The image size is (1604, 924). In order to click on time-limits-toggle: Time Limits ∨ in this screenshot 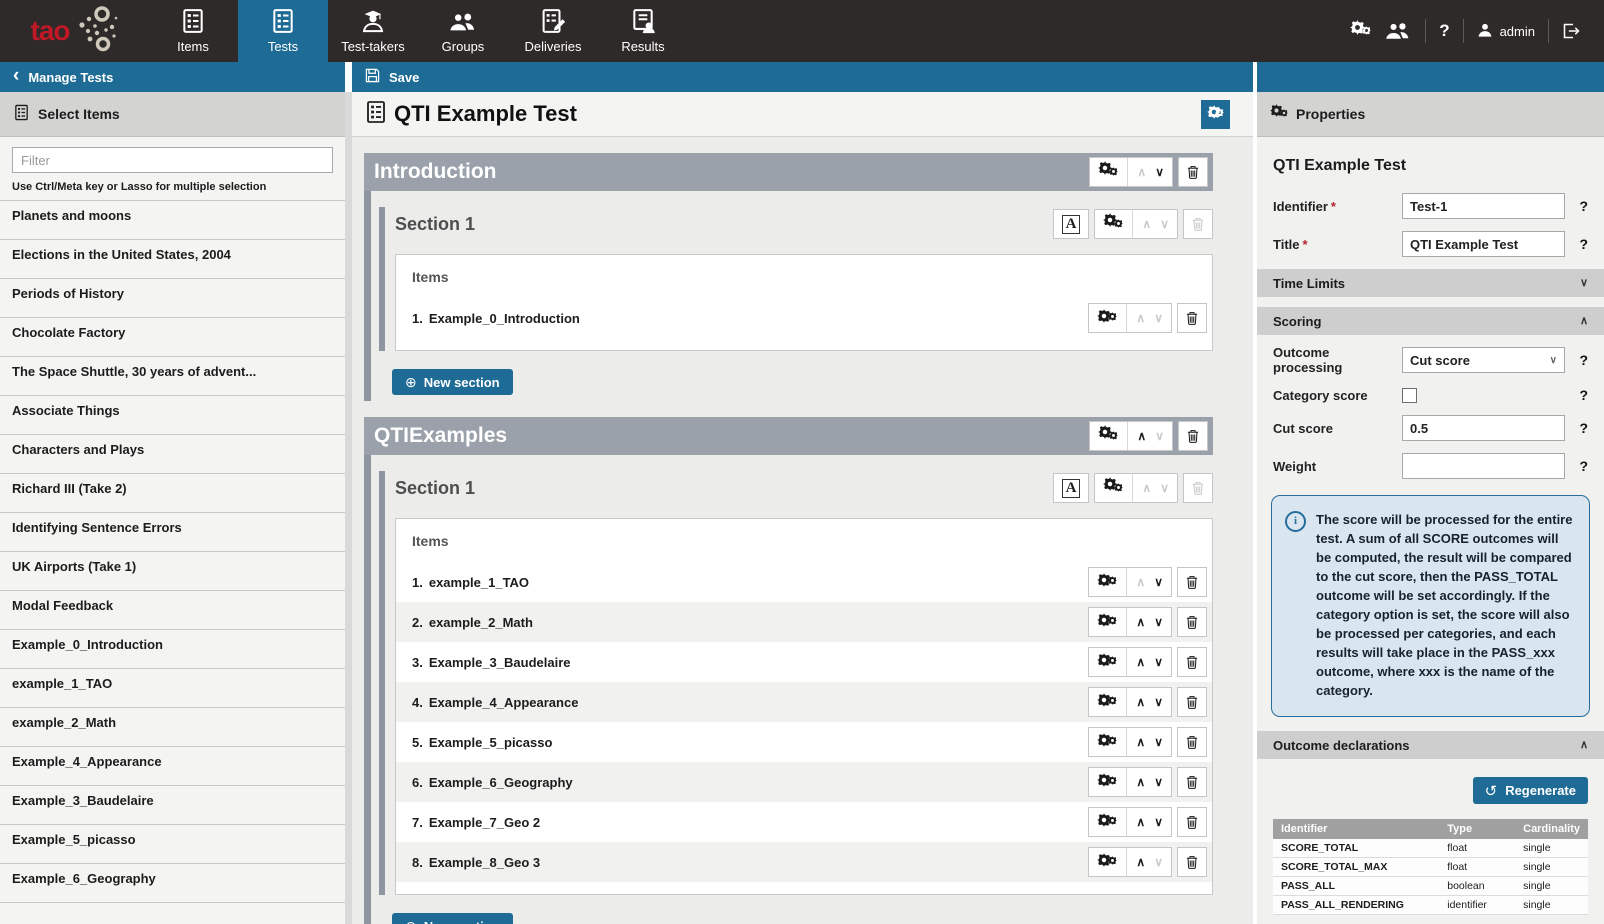, I will do `click(1430, 283)`.